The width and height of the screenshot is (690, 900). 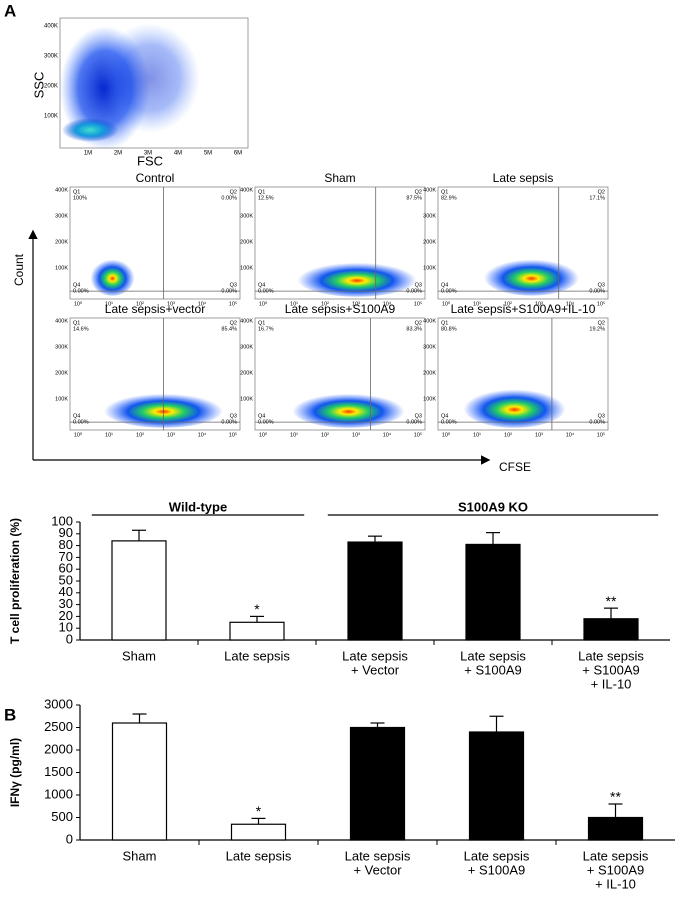 What do you see at coordinates (15, 581) in the screenshot?
I see `y-axis-label: T cell proliferation (%)` at bounding box center [15, 581].